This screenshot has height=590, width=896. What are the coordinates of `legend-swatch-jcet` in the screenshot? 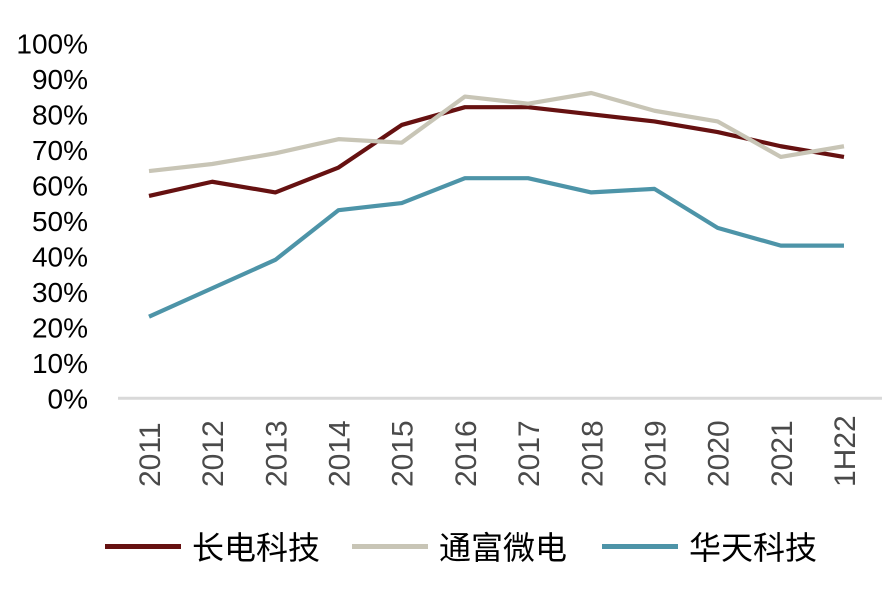 It's located at (143, 546).